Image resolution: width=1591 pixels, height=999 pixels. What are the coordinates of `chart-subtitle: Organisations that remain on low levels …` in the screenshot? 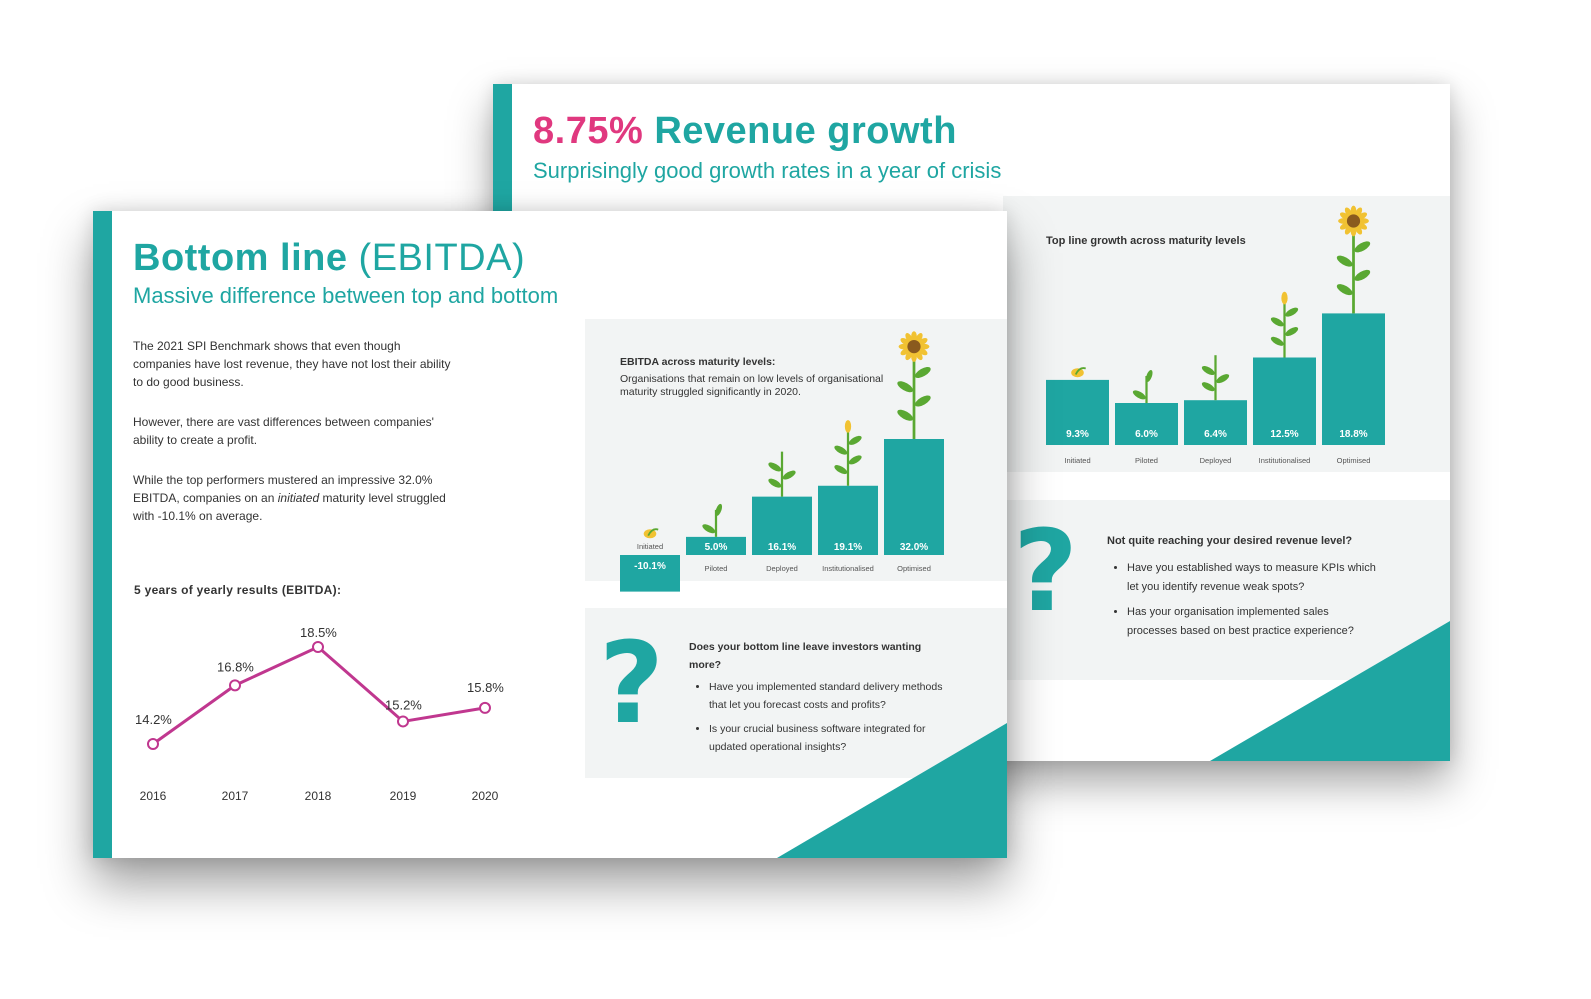 It's located at (752, 385).